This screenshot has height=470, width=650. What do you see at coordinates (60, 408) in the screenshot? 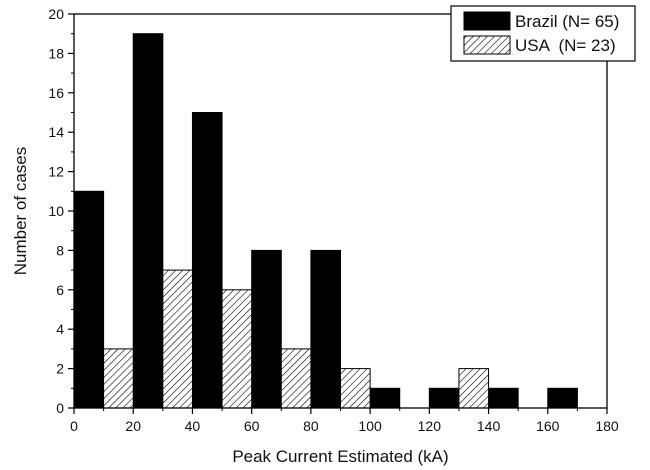
I see `y-tick-label: 0` at bounding box center [60, 408].